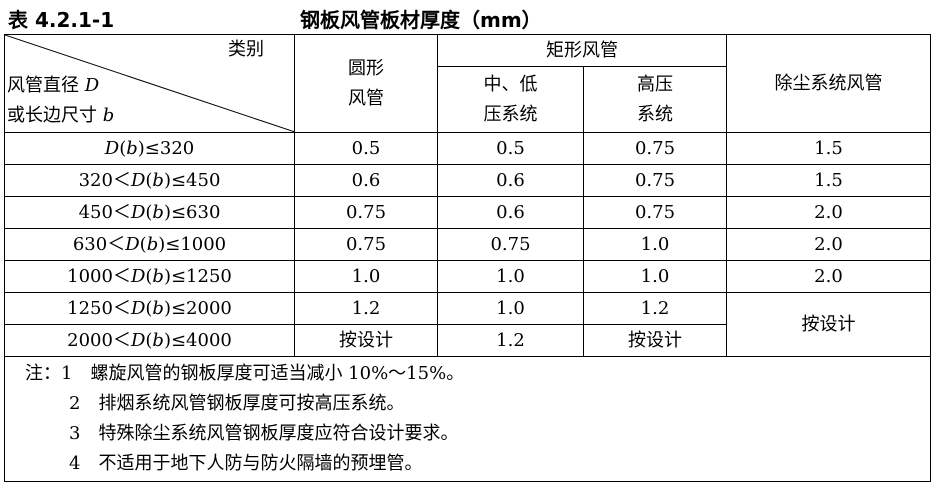  I want to click on row-axis-label-line2: 或长边尺寸 b, so click(61, 115).